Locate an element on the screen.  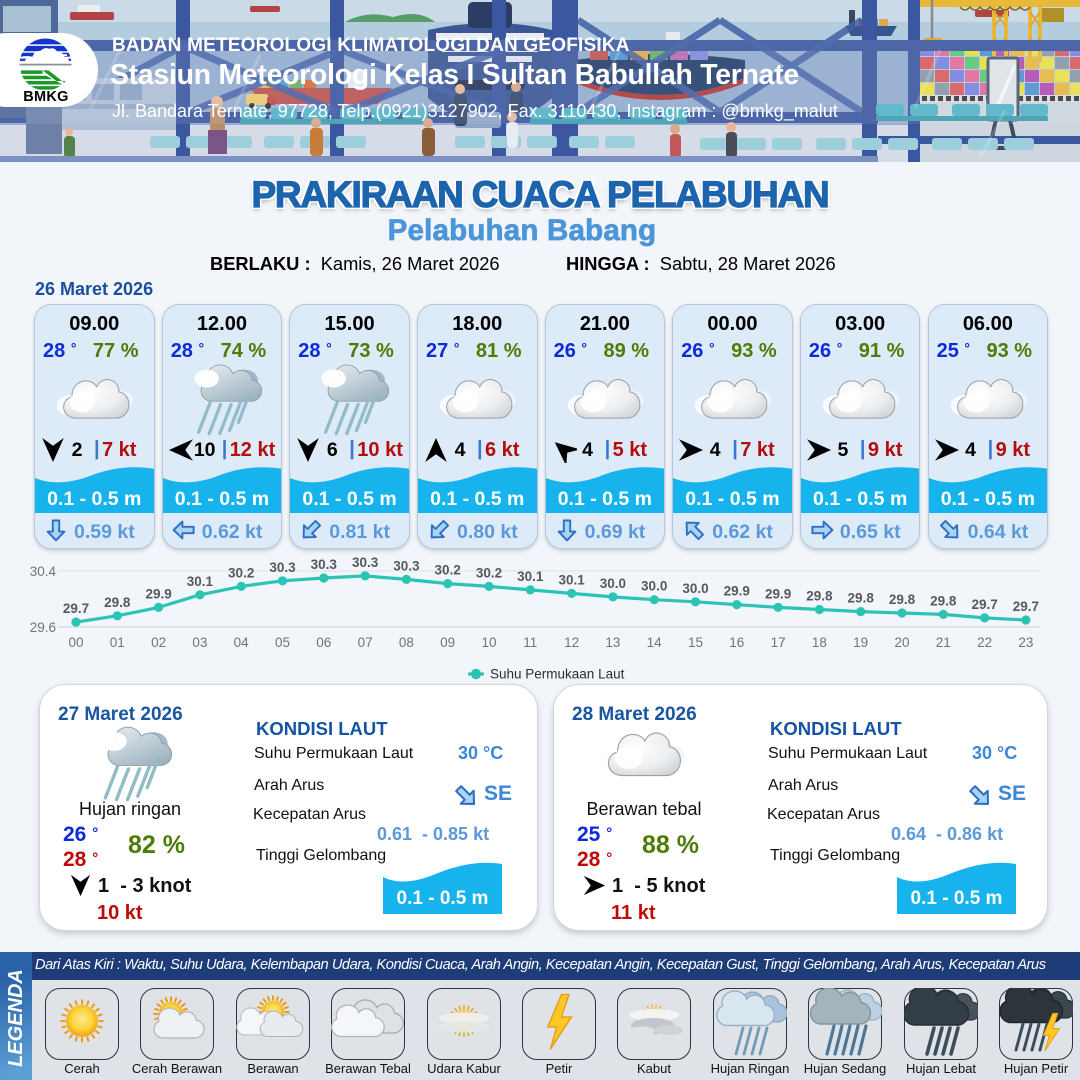
svg-text: 19 is located at coordinates (860, 642).